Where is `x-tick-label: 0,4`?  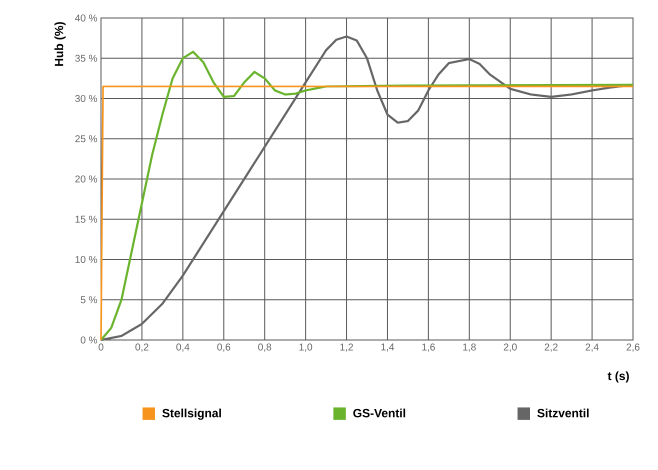
x-tick-label: 0,4 is located at coordinates (183, 348).